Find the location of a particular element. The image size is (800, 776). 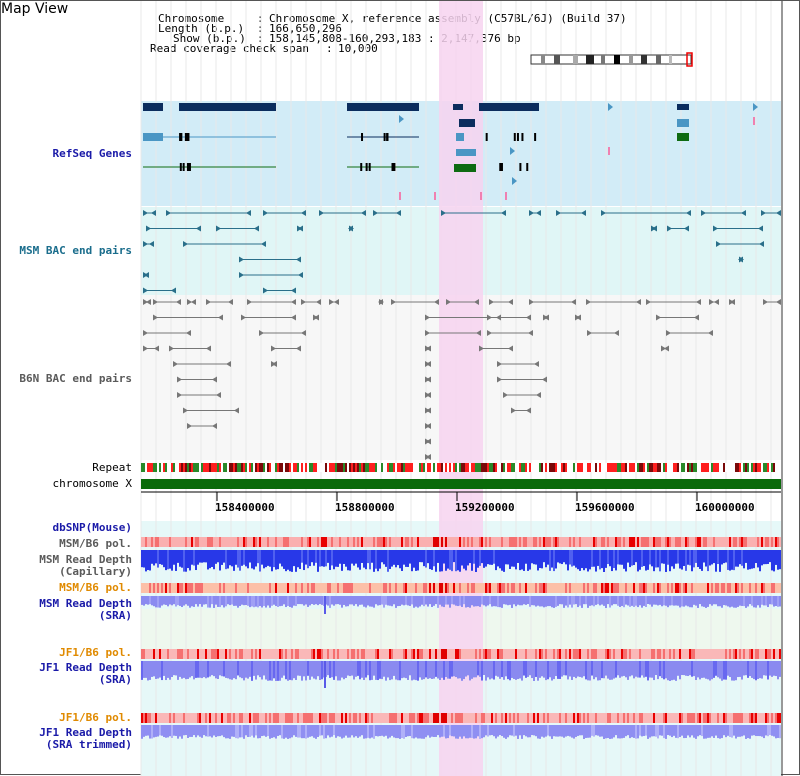

track-label-jf1-depth-trim-1: JF1 Read Depth is located at coordinates (85, 732).